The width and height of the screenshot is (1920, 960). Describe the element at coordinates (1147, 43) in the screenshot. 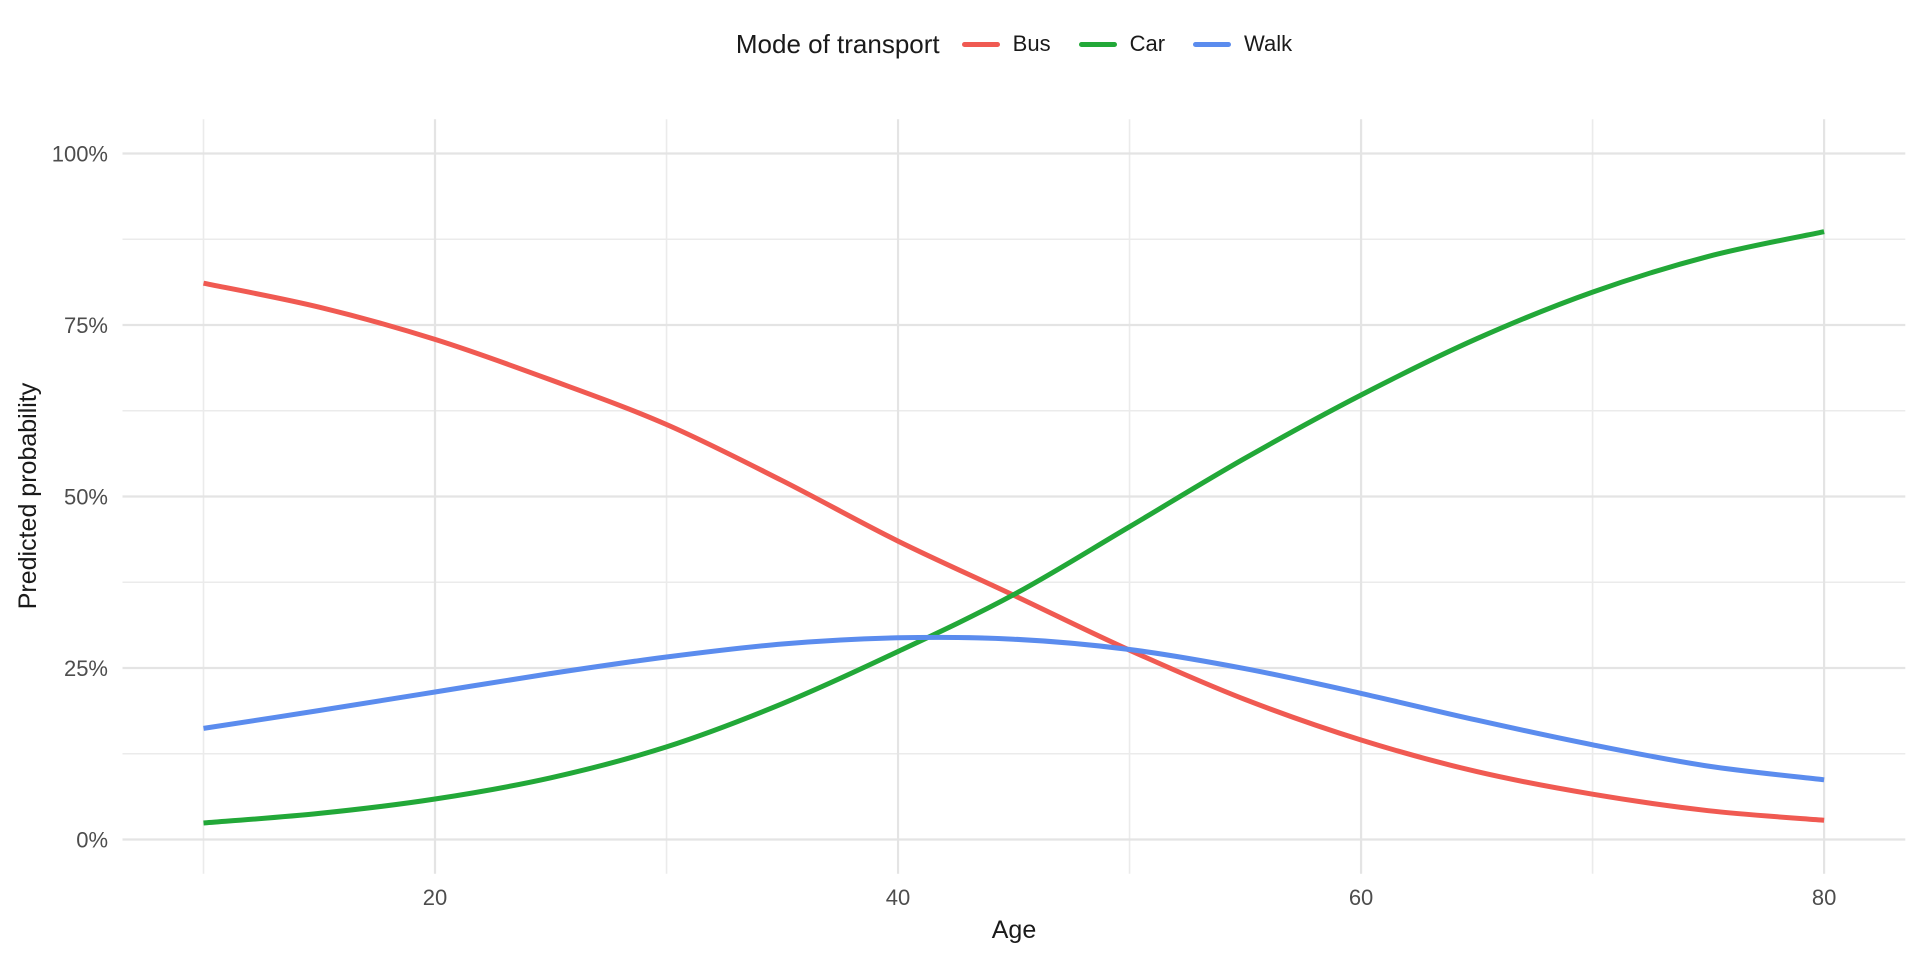

I see `legend-item-label: Car` at that location.